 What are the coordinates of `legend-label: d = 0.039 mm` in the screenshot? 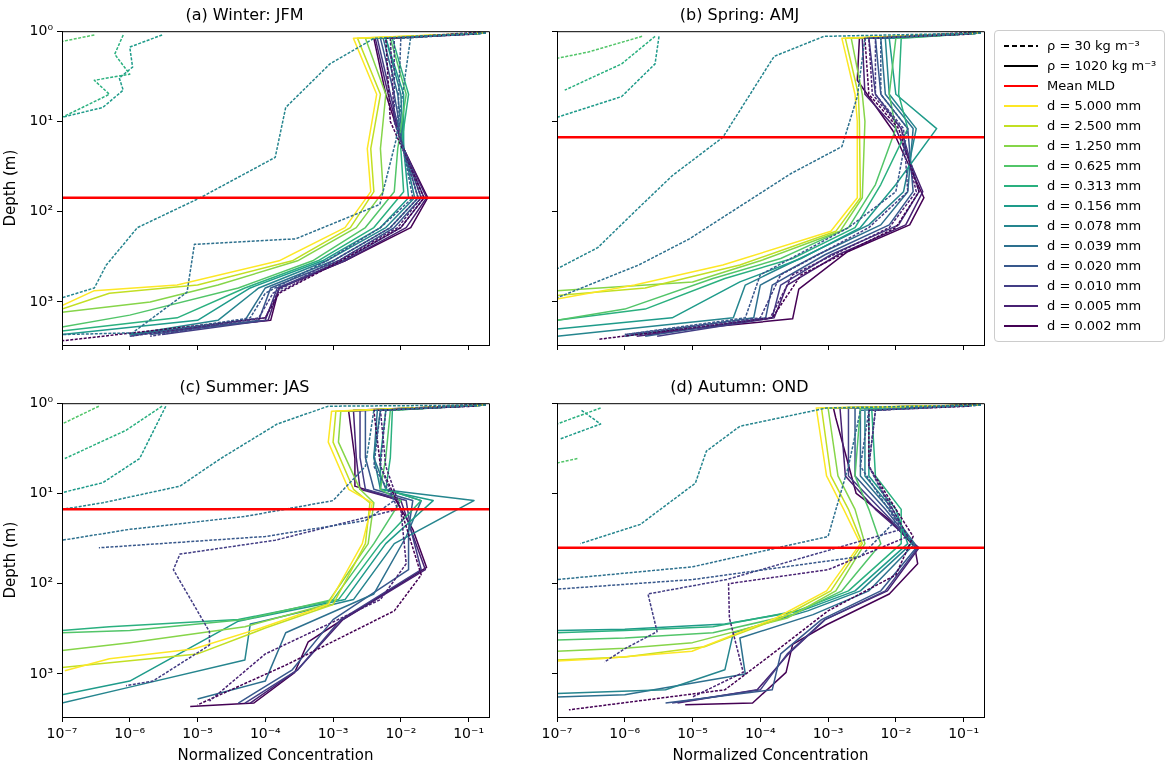 It's located at (1094, 246).